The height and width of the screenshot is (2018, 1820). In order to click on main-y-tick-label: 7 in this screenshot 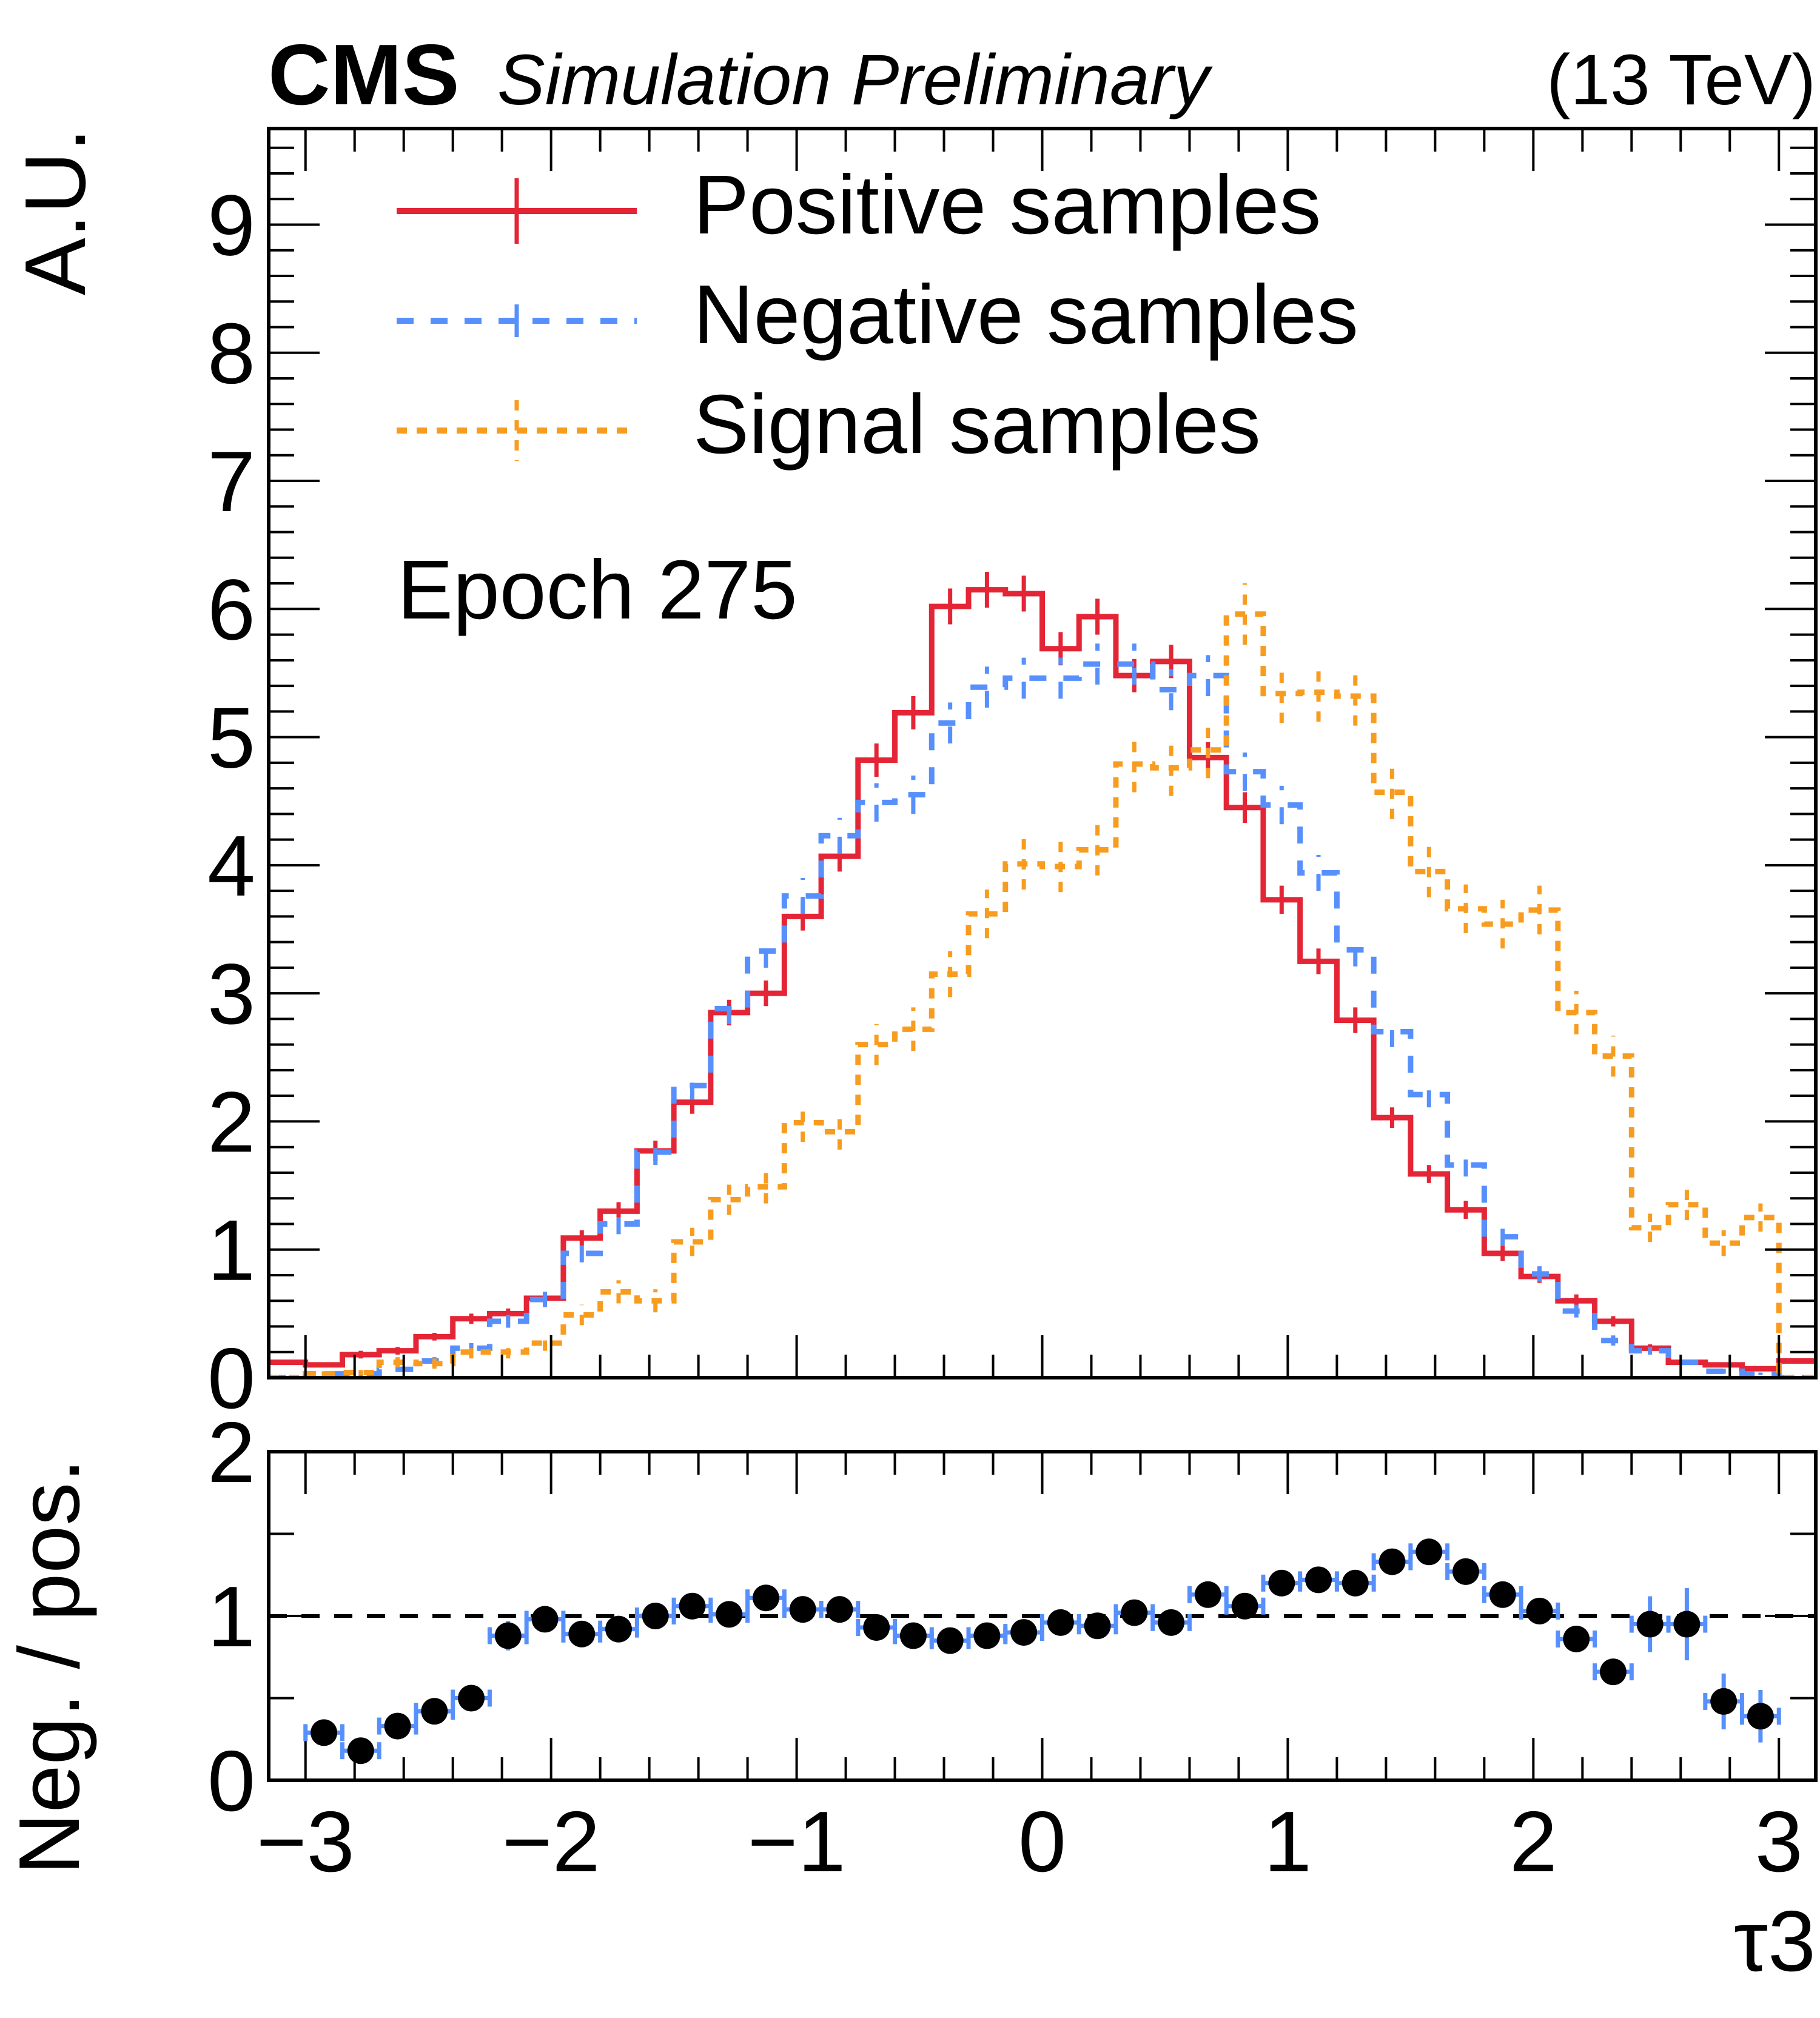, I will do `click(231, 482)`.